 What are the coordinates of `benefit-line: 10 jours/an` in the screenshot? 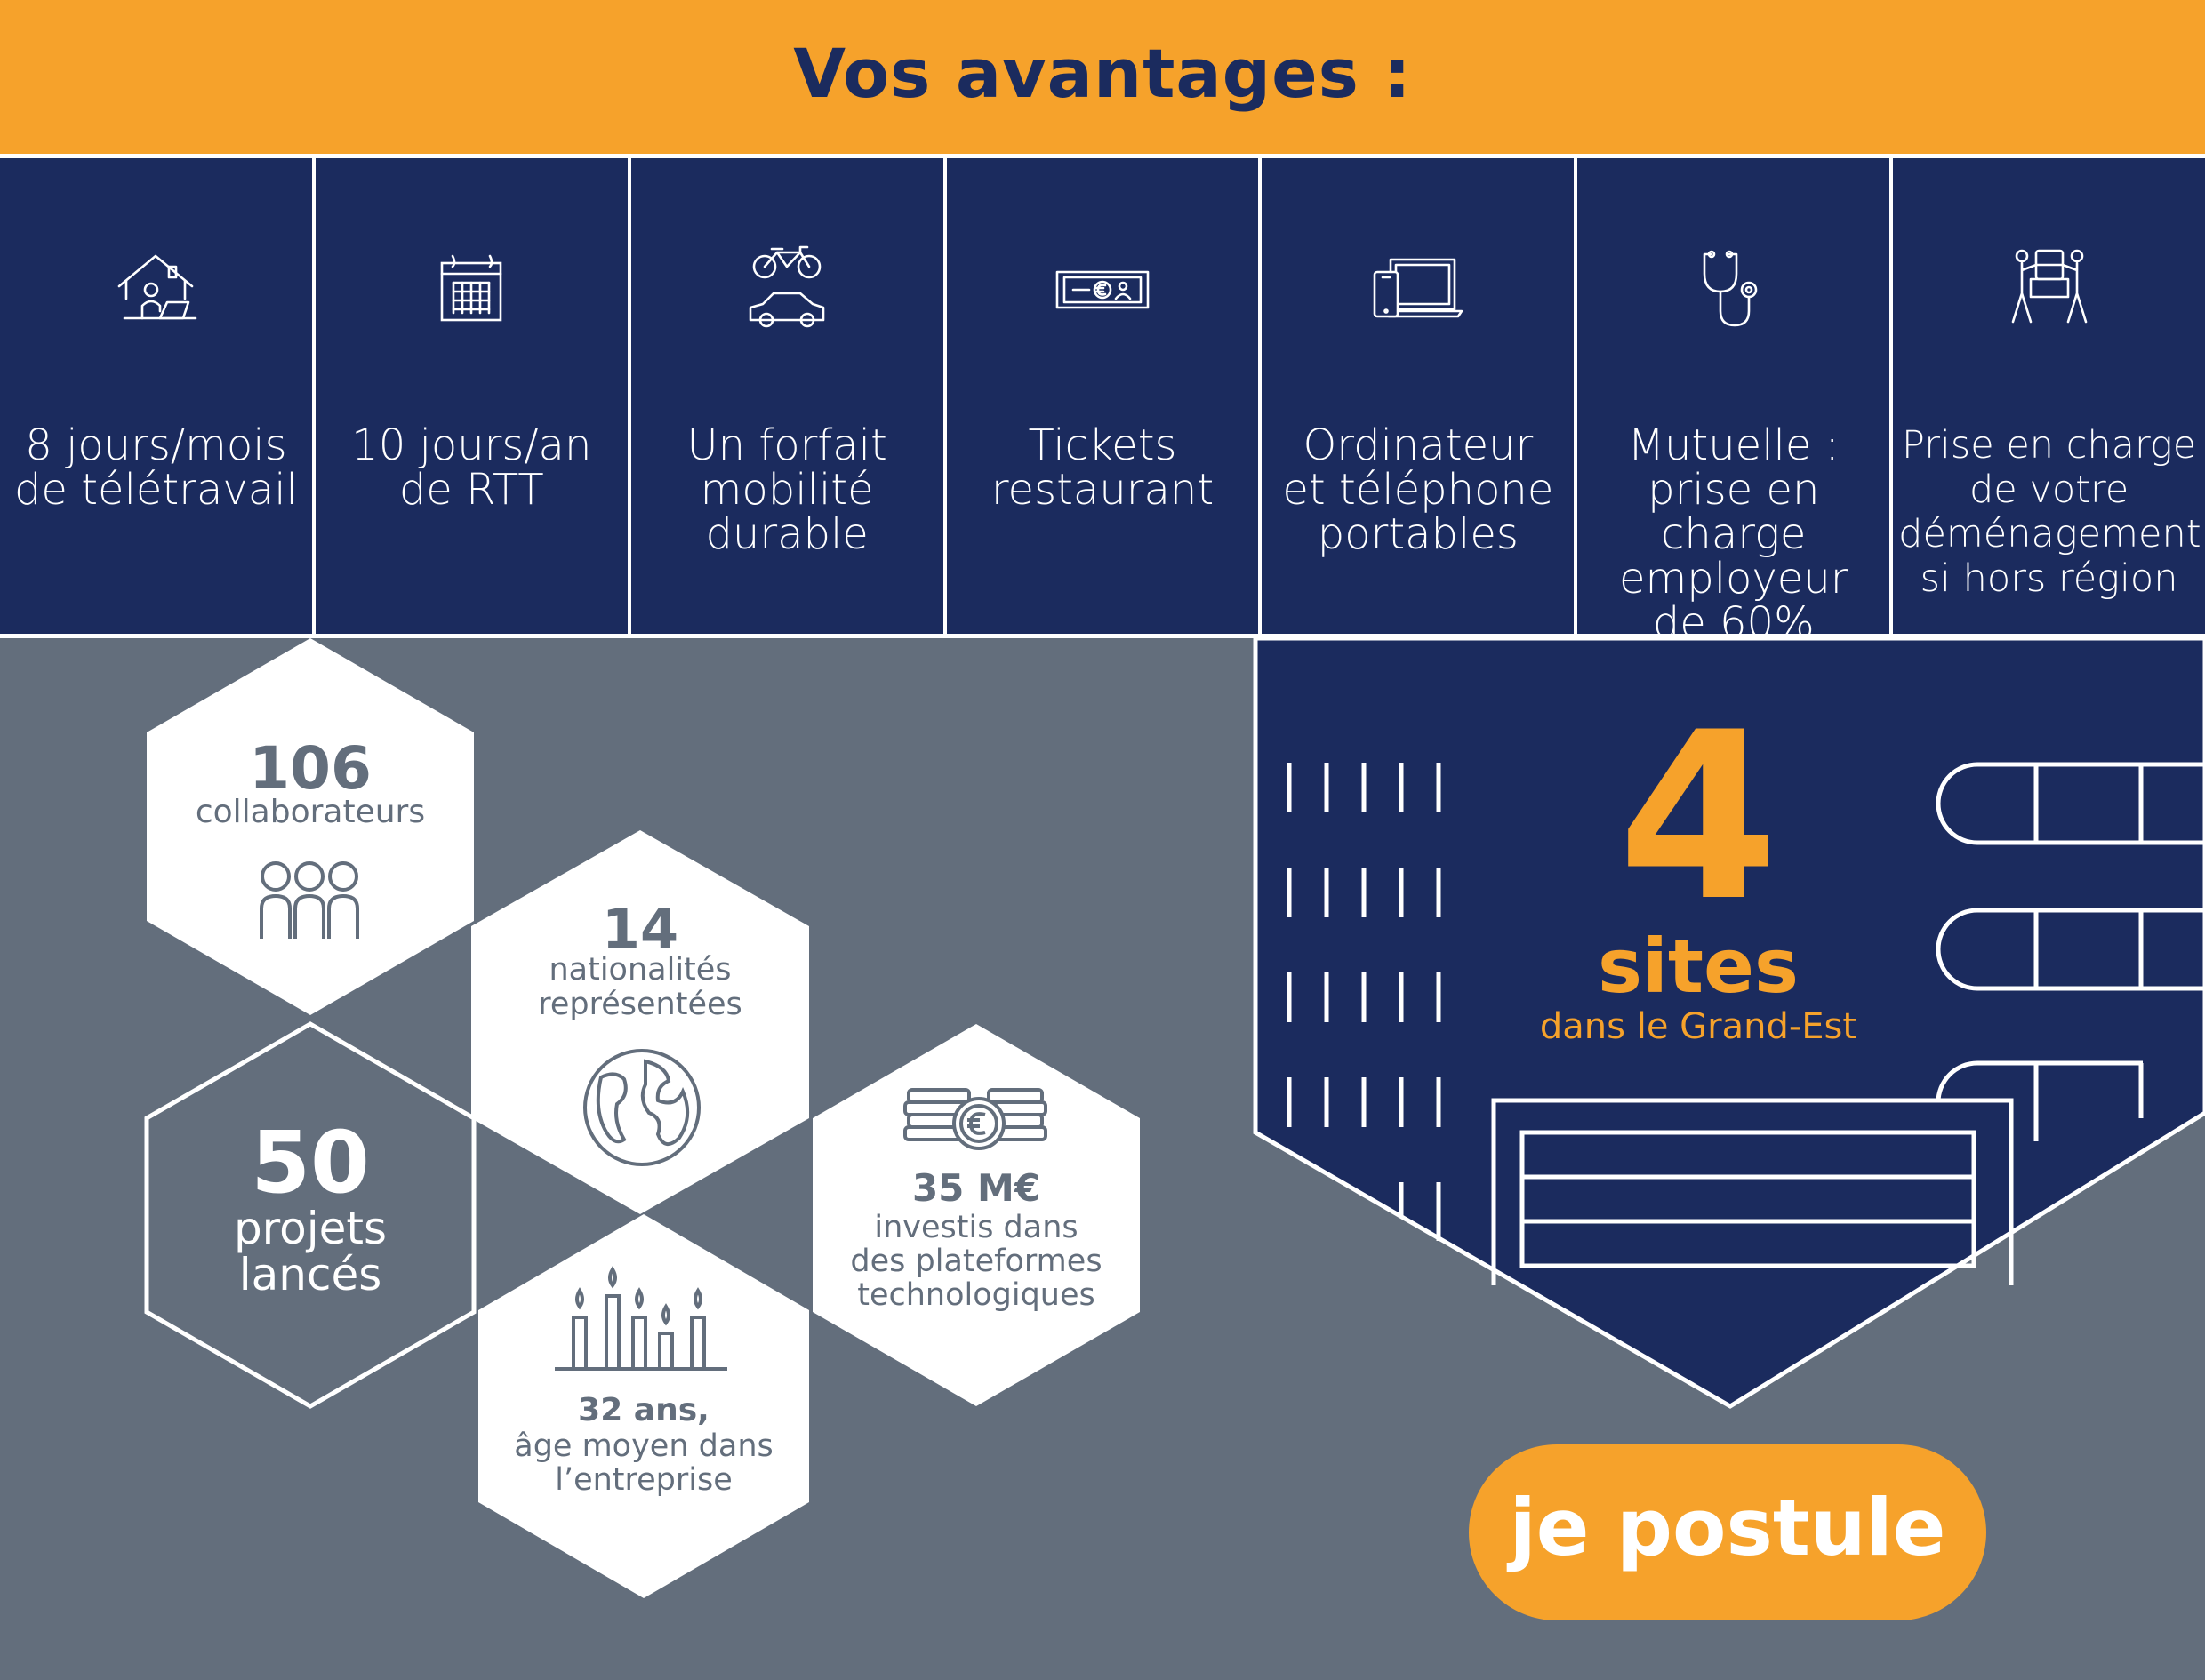 It's located at (472, 445).